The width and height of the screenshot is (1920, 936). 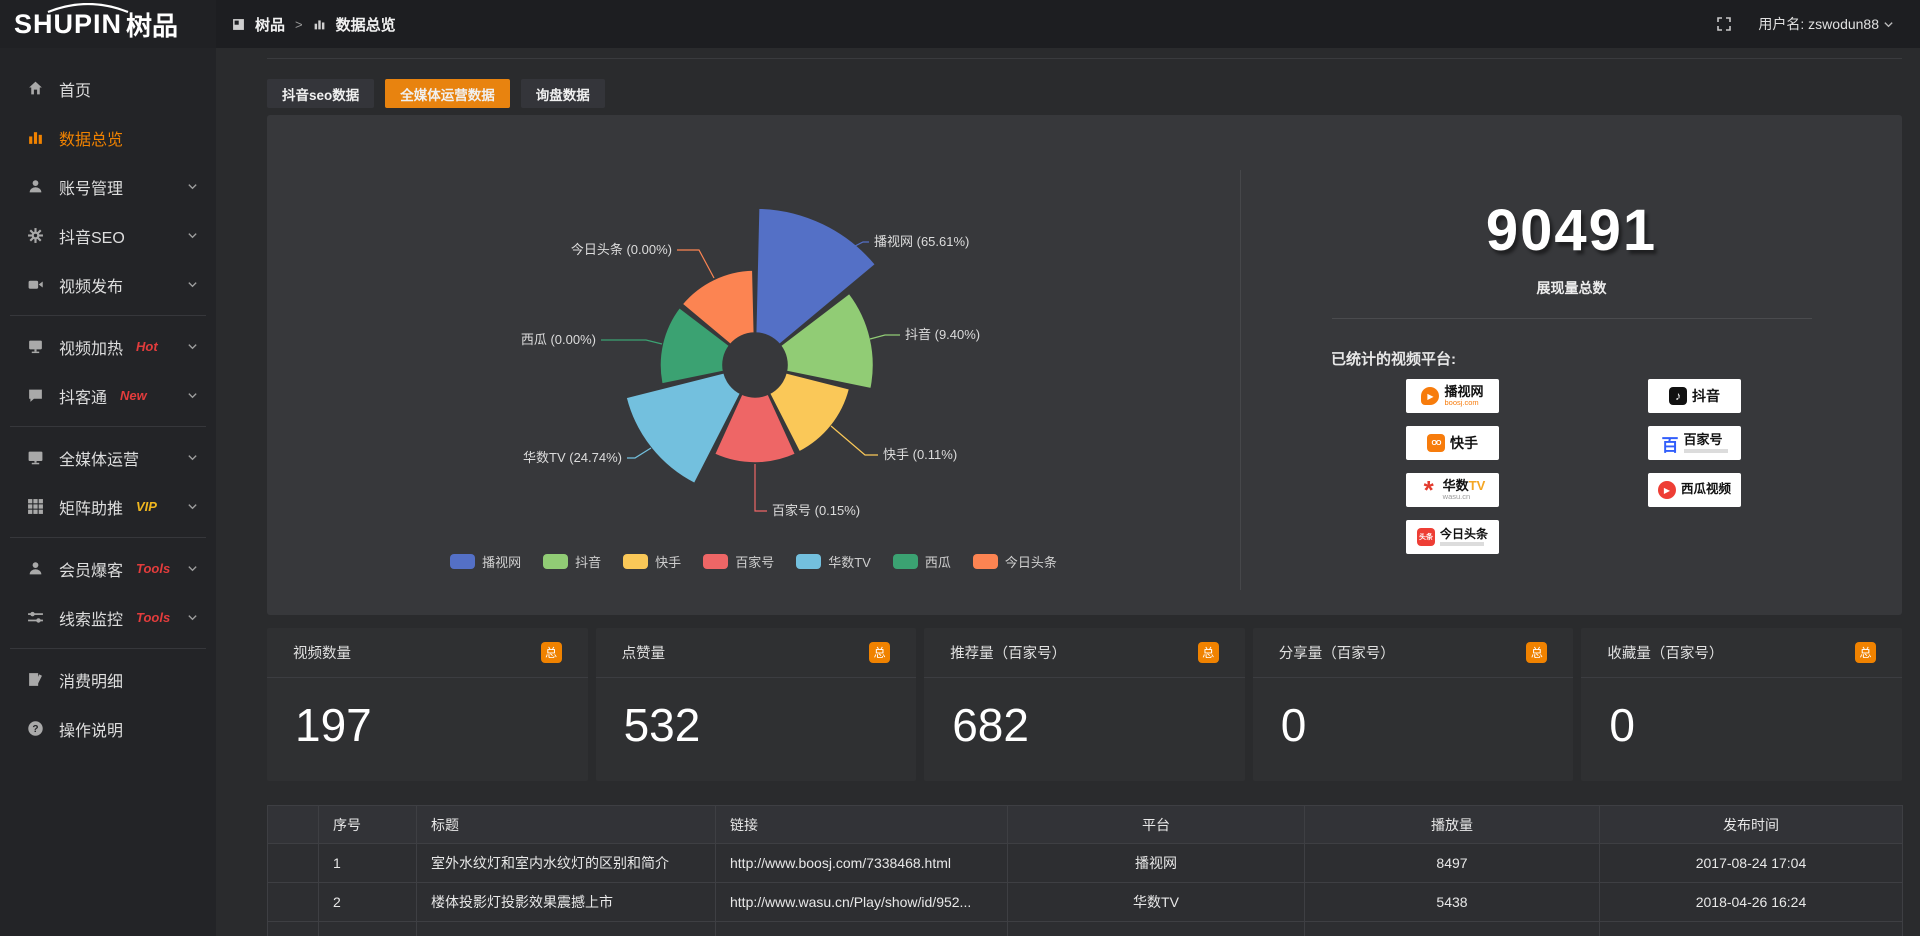 I want to click on sidebar-item-消费明细: 消费明细, so click(x=108, y=679).